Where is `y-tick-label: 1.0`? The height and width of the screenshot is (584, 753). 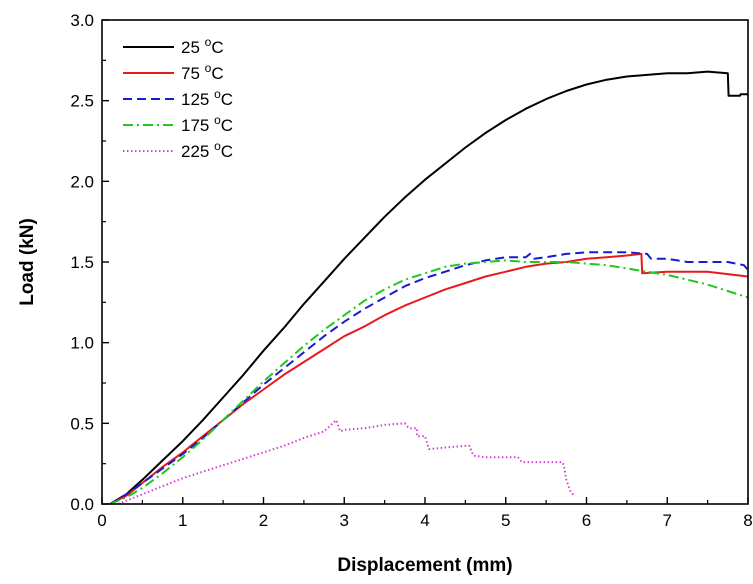
y-tick-label: 1.0 is located at coordinates (82, 343).